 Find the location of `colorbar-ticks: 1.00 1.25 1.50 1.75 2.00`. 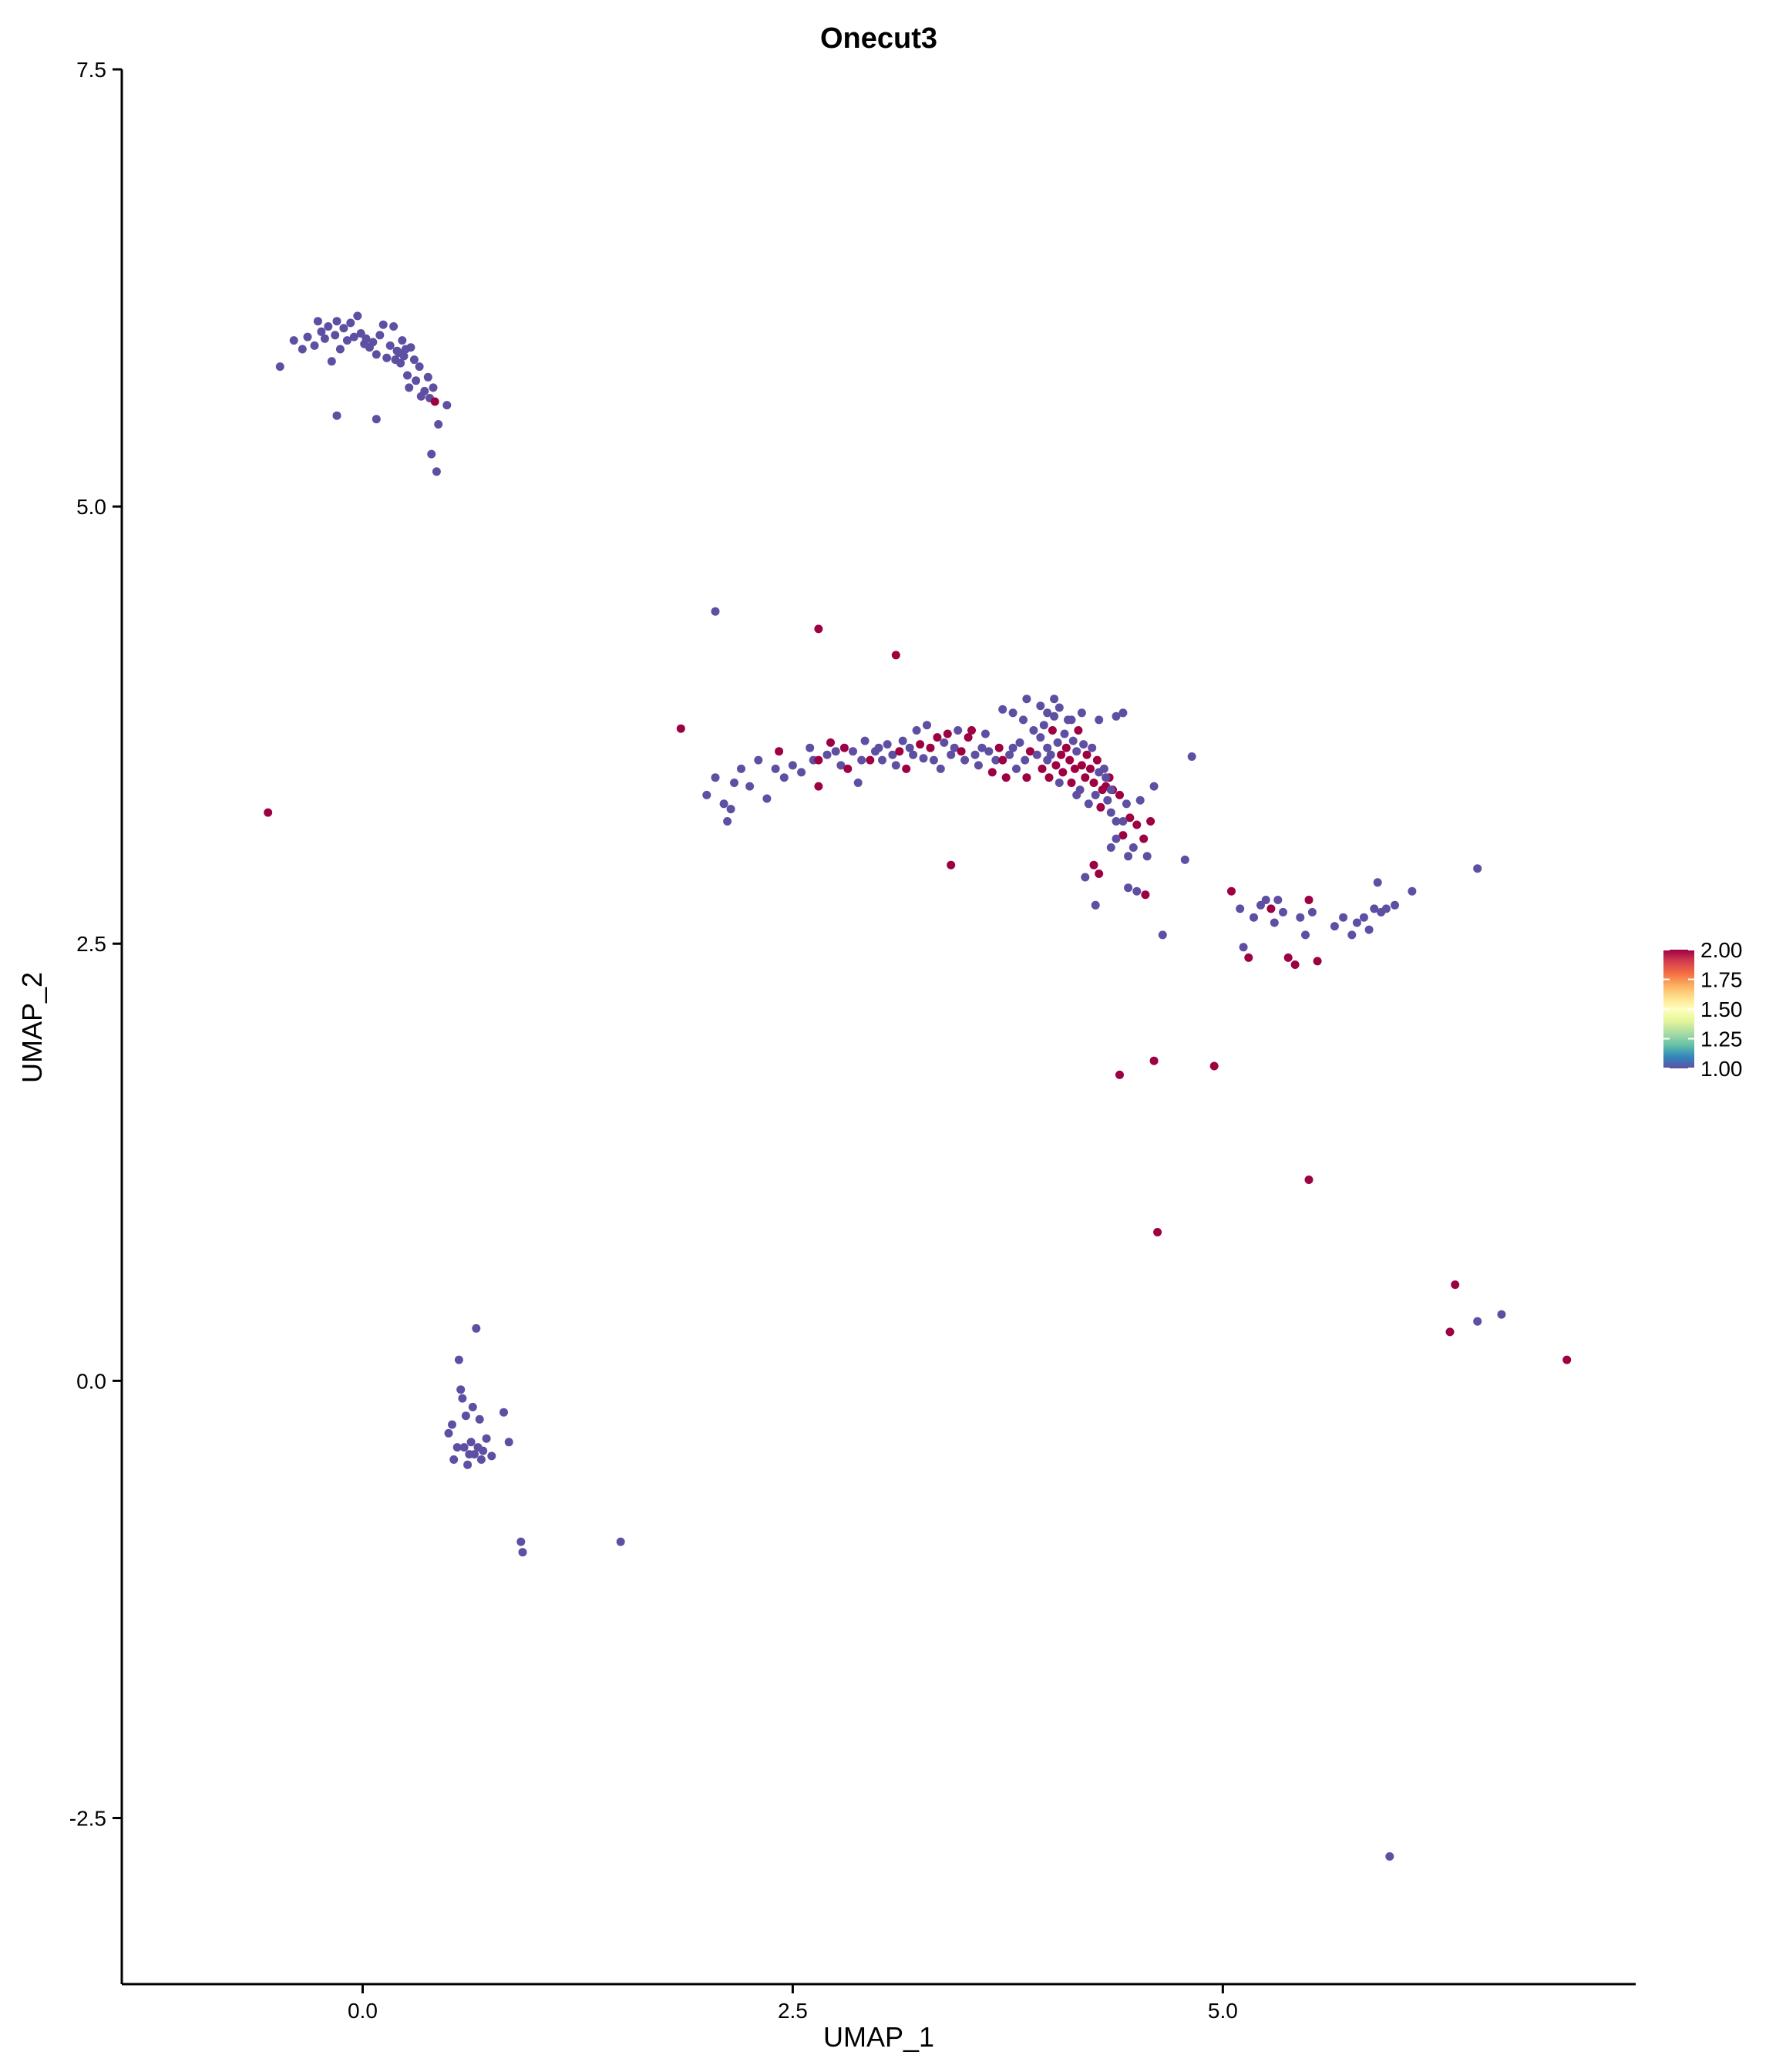

colorbar-ticks: 1.00 1.25 1.50 1.75 2.00 is located at coordinates (1703, 1010).